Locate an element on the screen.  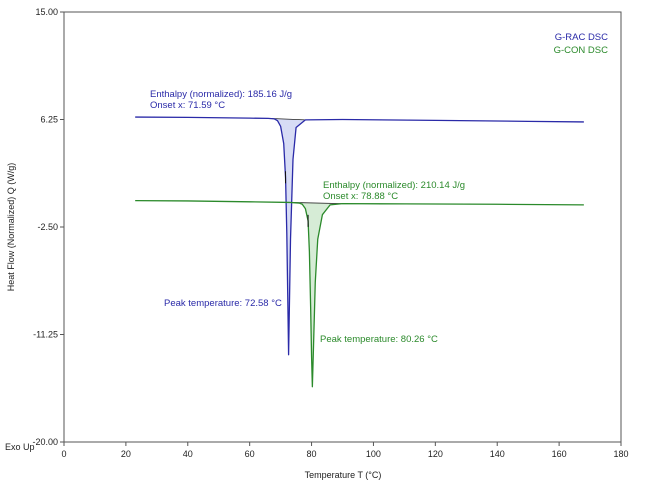
x-tick-label: 60 is located at coordinates (250, 454).